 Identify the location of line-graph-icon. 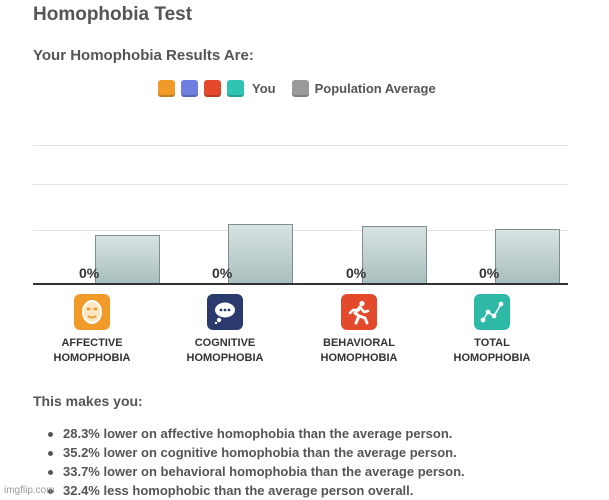
(492, 312).